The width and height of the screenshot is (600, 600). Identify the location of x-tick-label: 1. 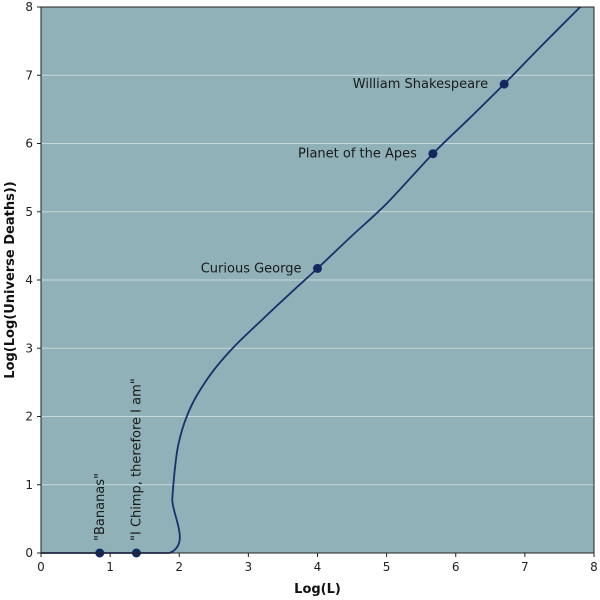
(110, 567).